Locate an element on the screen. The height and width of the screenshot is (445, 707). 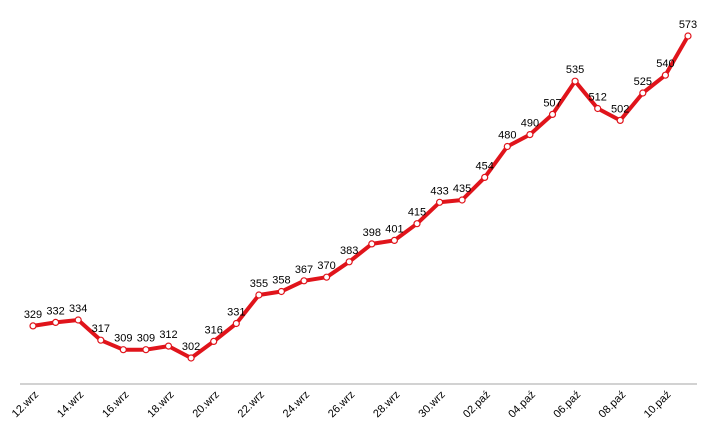
x-tick-label: 30.wrz is located at coordinates (431, 404).